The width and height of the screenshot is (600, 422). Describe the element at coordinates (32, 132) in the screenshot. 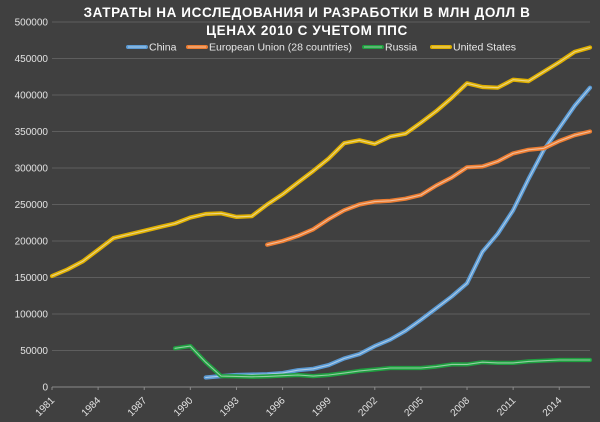

I see `y-tick-label: 350000` at that location.